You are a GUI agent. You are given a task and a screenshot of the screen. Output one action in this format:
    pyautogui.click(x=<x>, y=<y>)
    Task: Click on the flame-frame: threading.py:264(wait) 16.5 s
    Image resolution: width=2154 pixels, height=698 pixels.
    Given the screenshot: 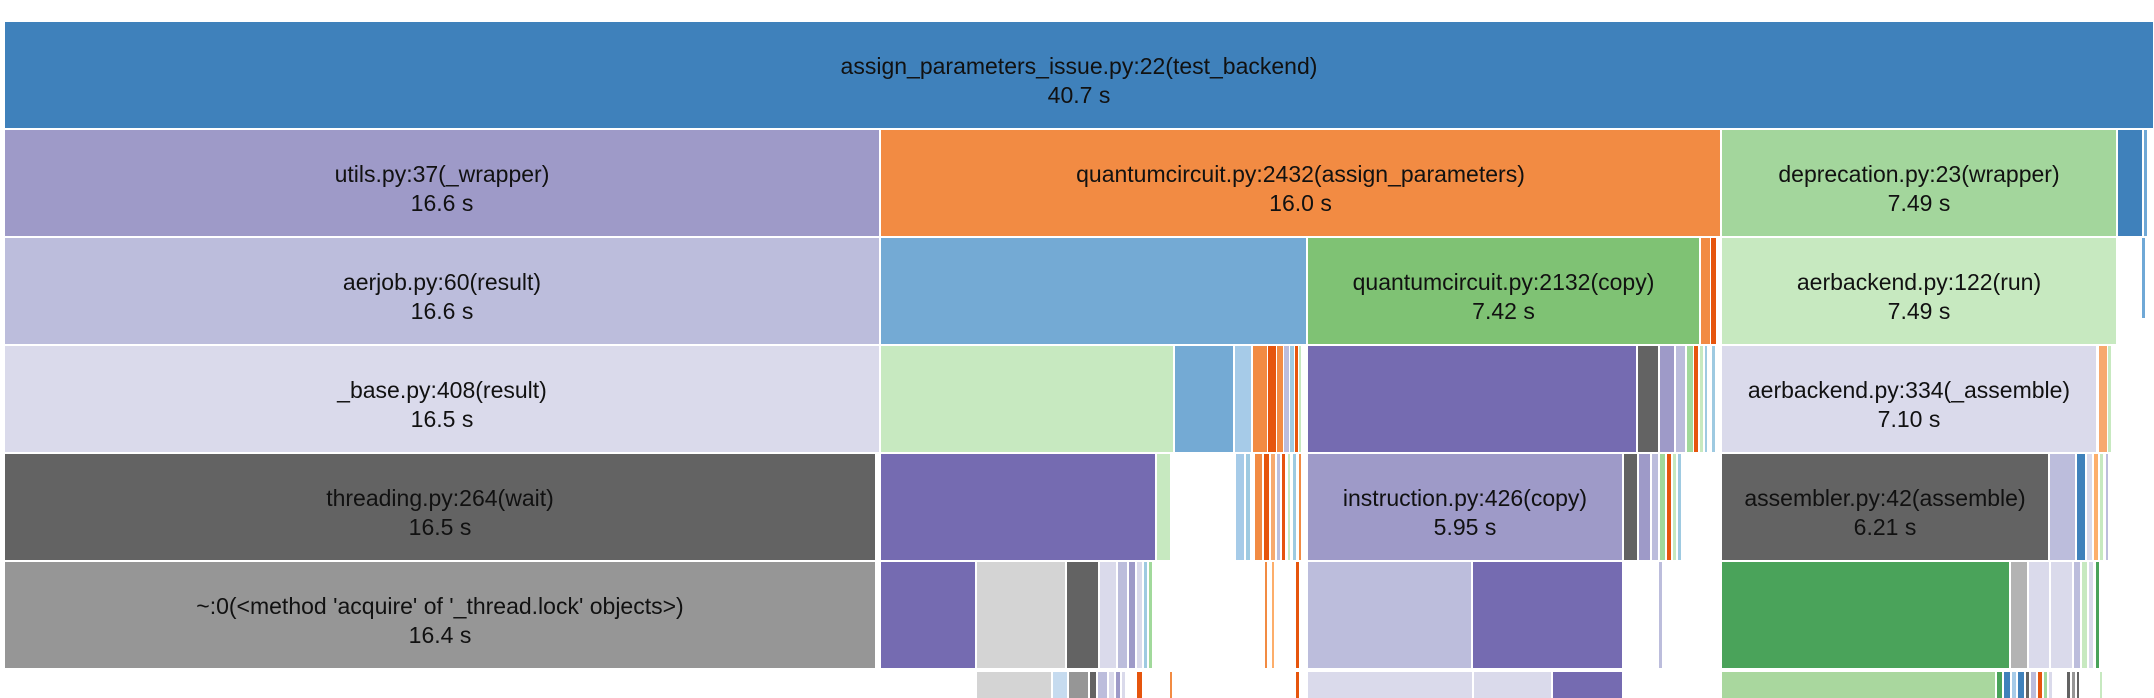 What is the action you would take?
    pyautogui.click(x=440, y=507)
    